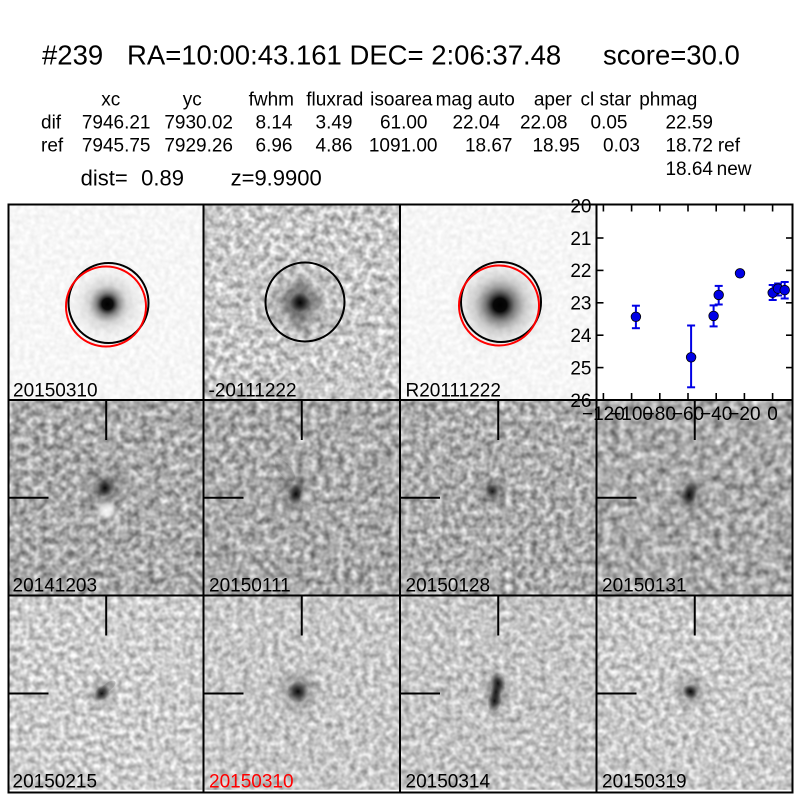  I want to click on svg-text: fluxrad, so click(334, 99).